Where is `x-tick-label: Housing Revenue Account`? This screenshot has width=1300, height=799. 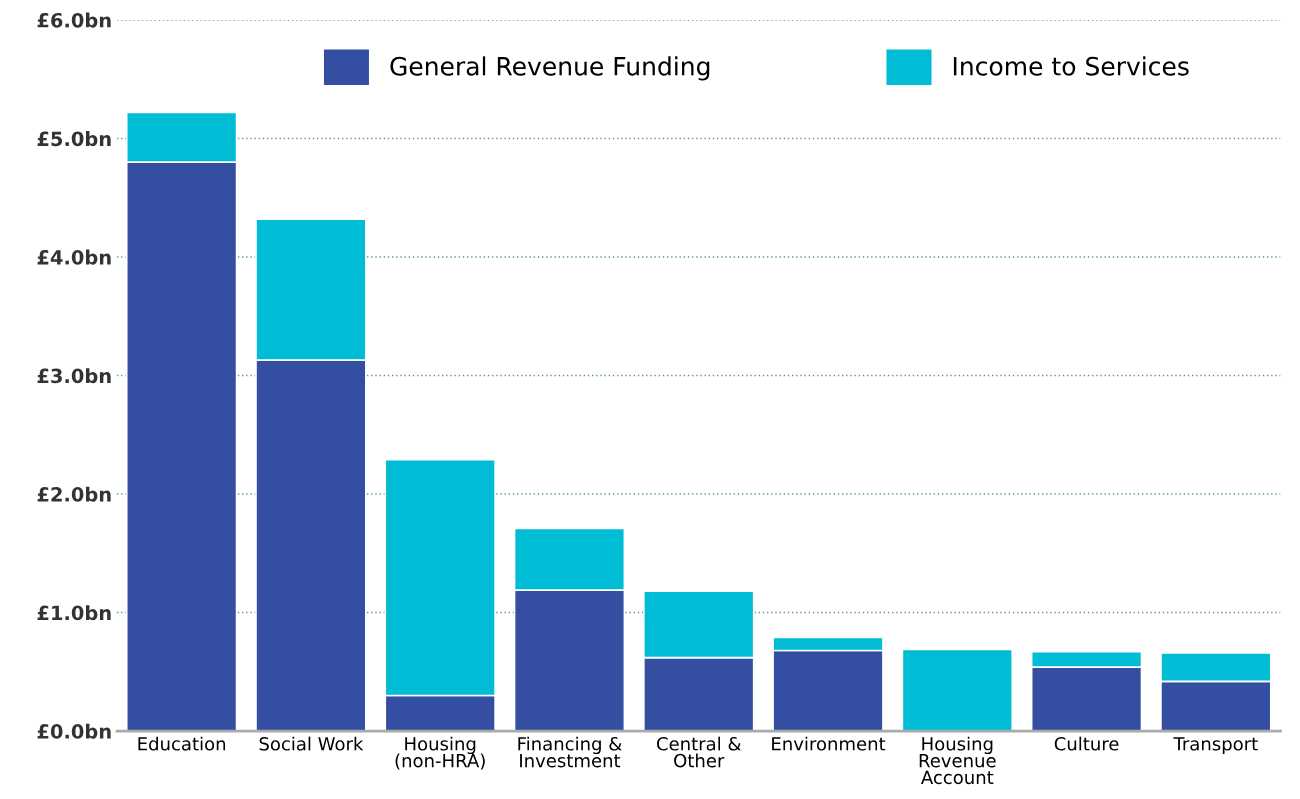 x-tick-label: Housing Revenue Account is located at coordinates (957, 760).